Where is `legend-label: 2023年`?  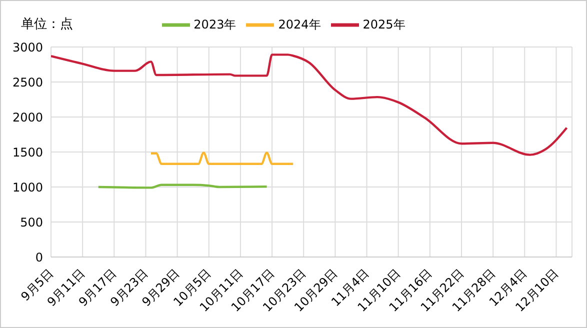
legend-label: 2023年 is located at coordinates (215, 24).